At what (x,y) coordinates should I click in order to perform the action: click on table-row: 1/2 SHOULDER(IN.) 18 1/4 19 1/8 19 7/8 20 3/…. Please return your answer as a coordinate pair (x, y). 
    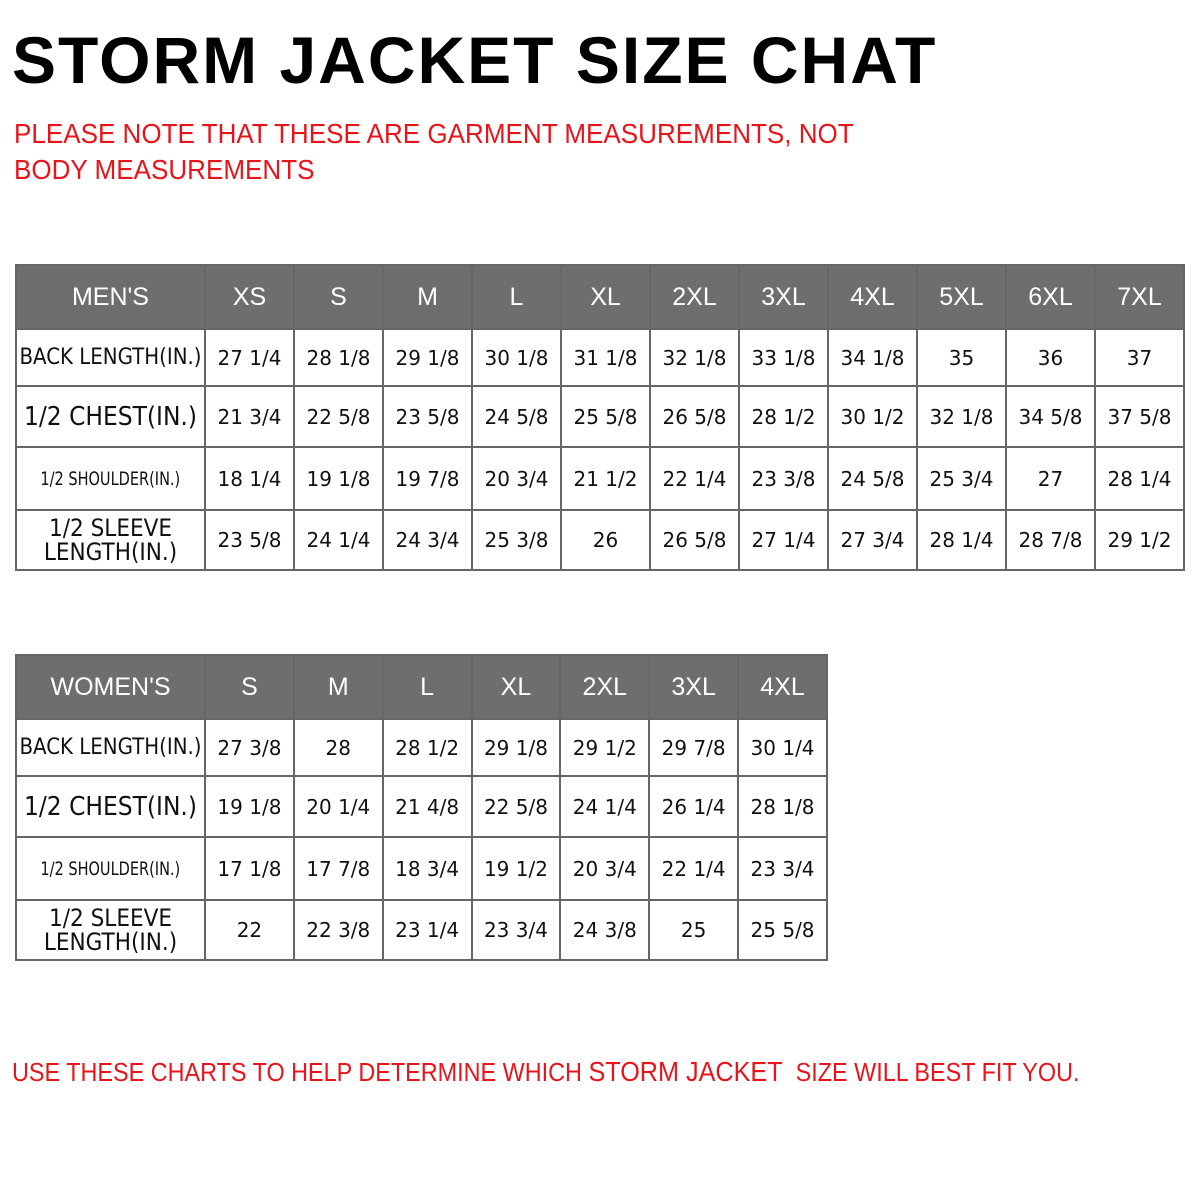
    Looking at the image, I should click on (600, 478).